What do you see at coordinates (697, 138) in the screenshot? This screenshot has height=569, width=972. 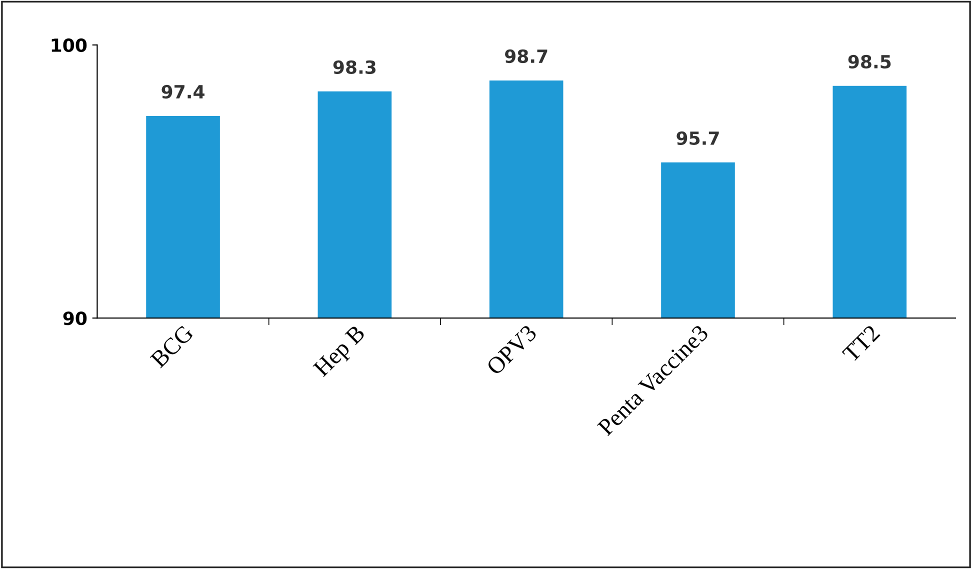 I see `data-label: 95.7` at bounding box center [697, 138].